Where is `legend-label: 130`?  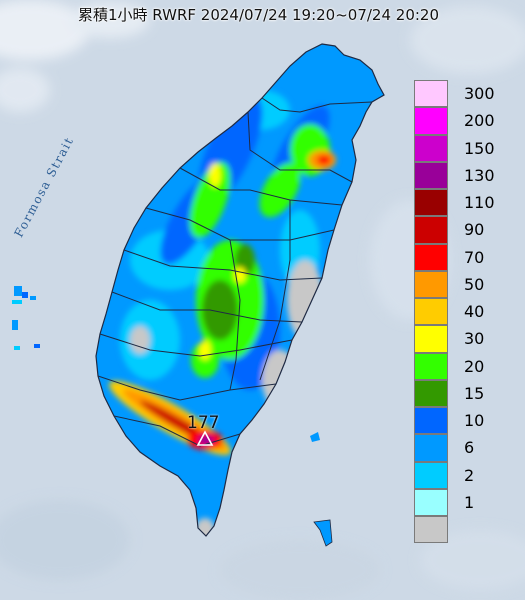 legend-label: 130 is located at coordinates (479, 175).